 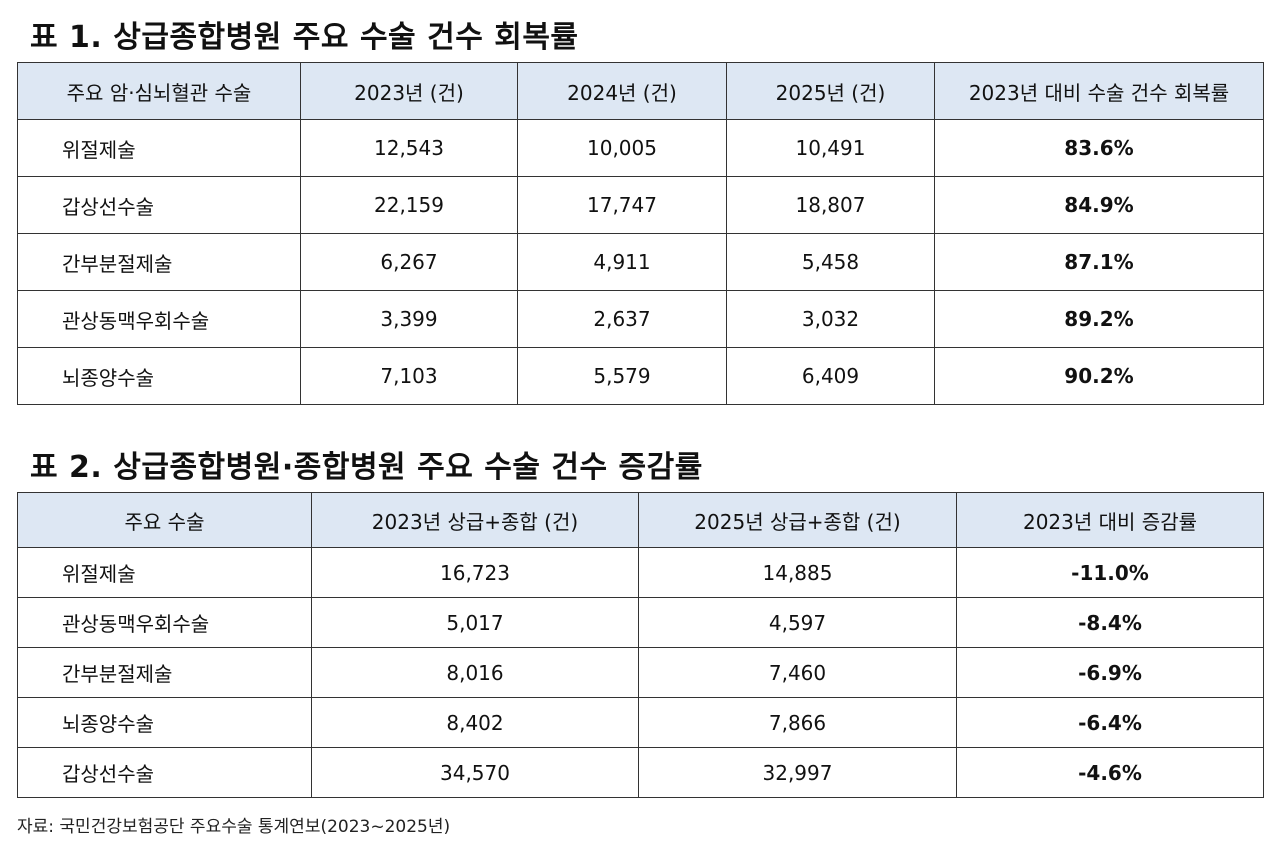 What do you see at coordinates (304, 37) in the screenshot?
I see `table1-title: 표 1. 상급종합병원 주요 수술 건수 회복률` at bounding box center [304, 37].